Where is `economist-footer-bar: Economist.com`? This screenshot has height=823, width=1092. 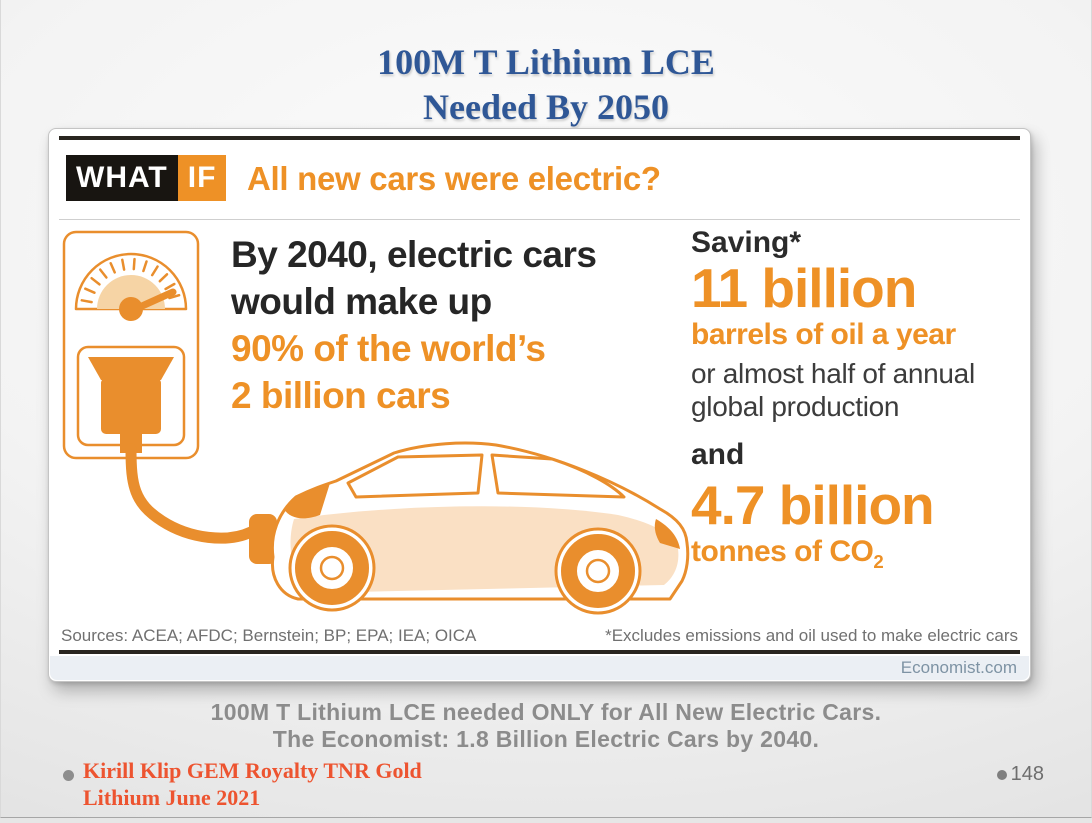
economist-footer-bar: Economist.com is located at coordinates (539, 668).